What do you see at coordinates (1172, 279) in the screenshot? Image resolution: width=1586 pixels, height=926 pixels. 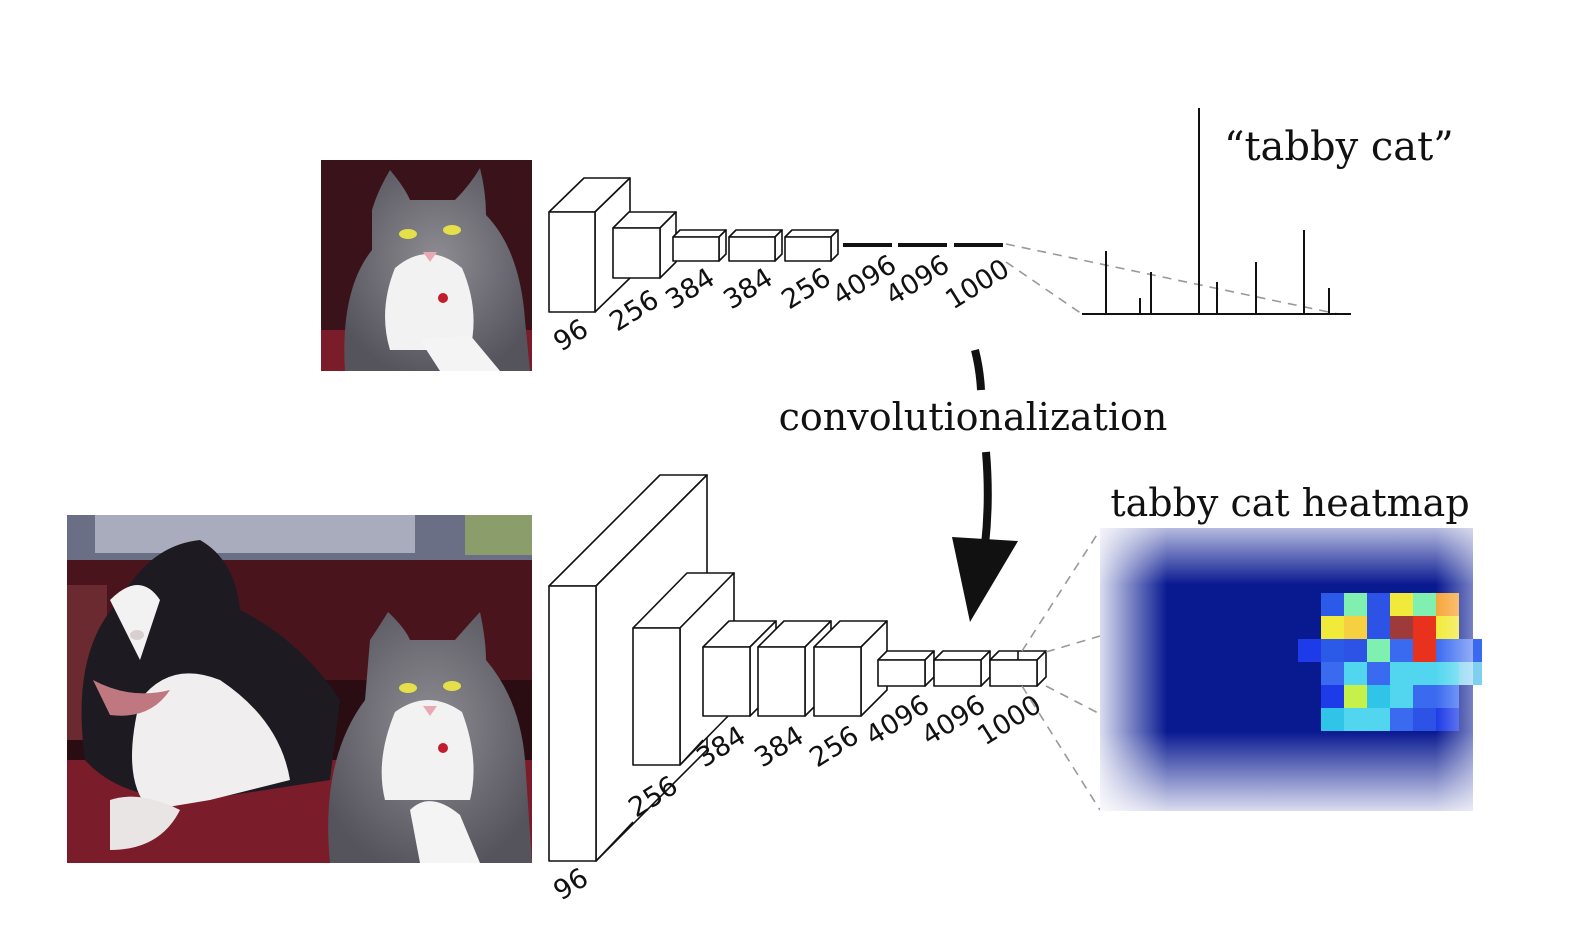 I see `top-connector-lines` at bounding box center [1172, 279].